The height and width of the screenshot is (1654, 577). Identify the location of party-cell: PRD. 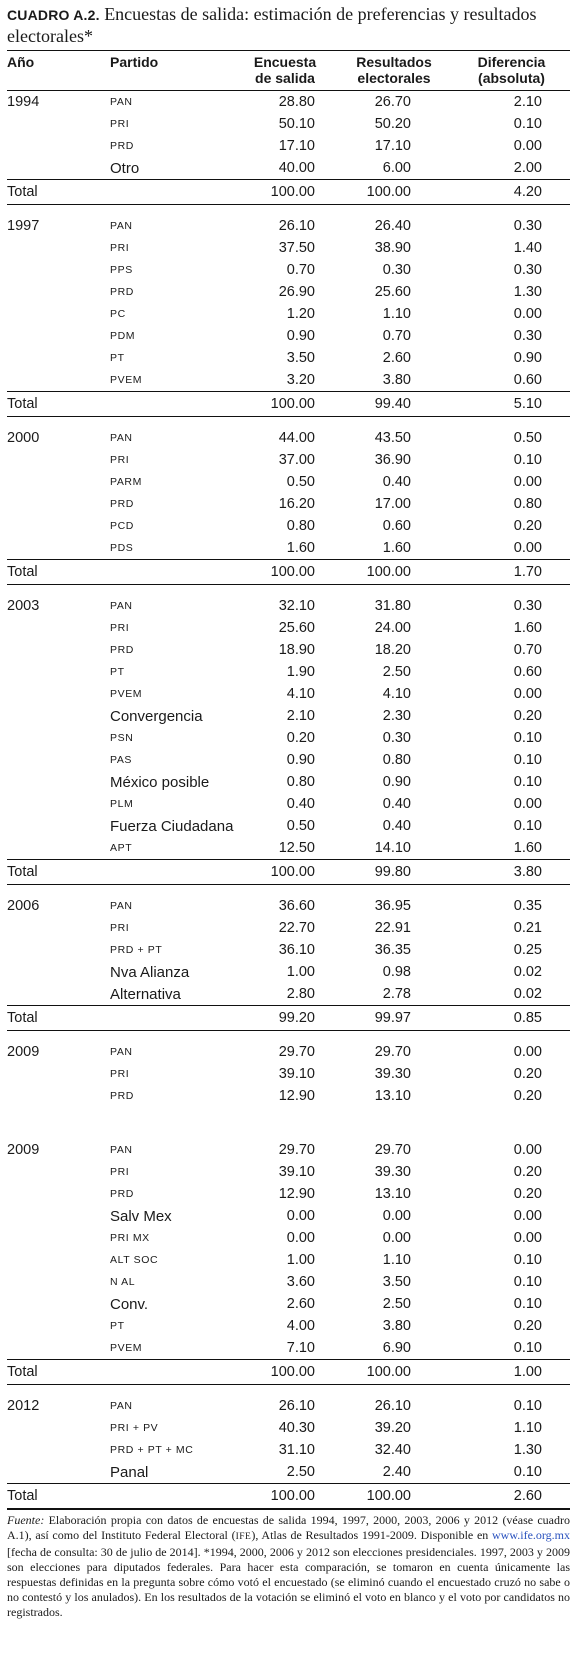
(122, 146).